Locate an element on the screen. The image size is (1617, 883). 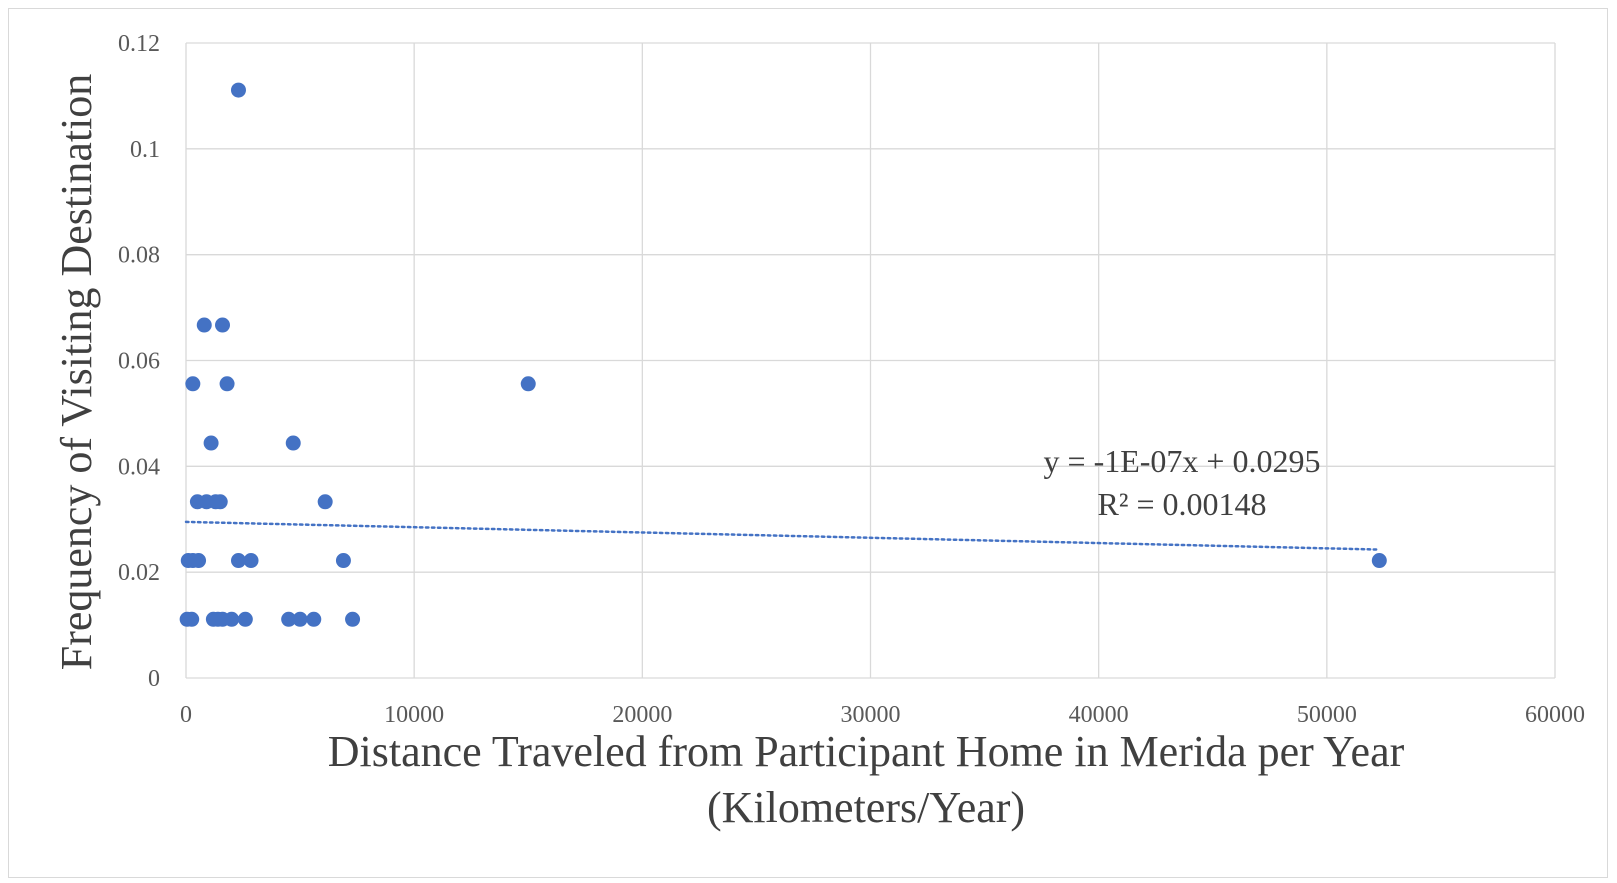
trendline is located at coordinates (782, 535).